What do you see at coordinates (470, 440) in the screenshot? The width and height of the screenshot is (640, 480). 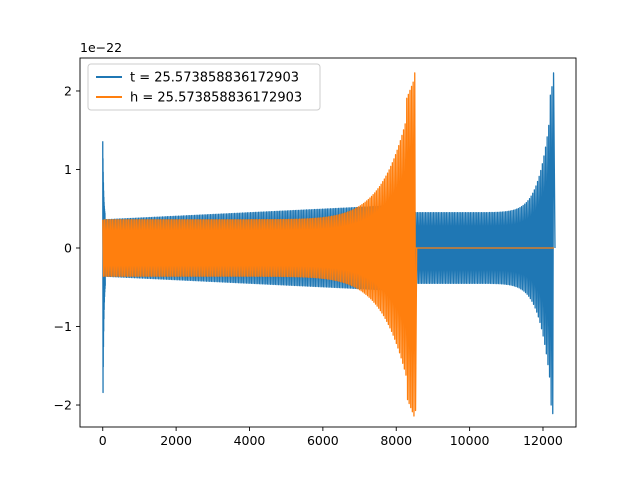 I see `x-tick-label: 10000` at bounding box center [470, 440].